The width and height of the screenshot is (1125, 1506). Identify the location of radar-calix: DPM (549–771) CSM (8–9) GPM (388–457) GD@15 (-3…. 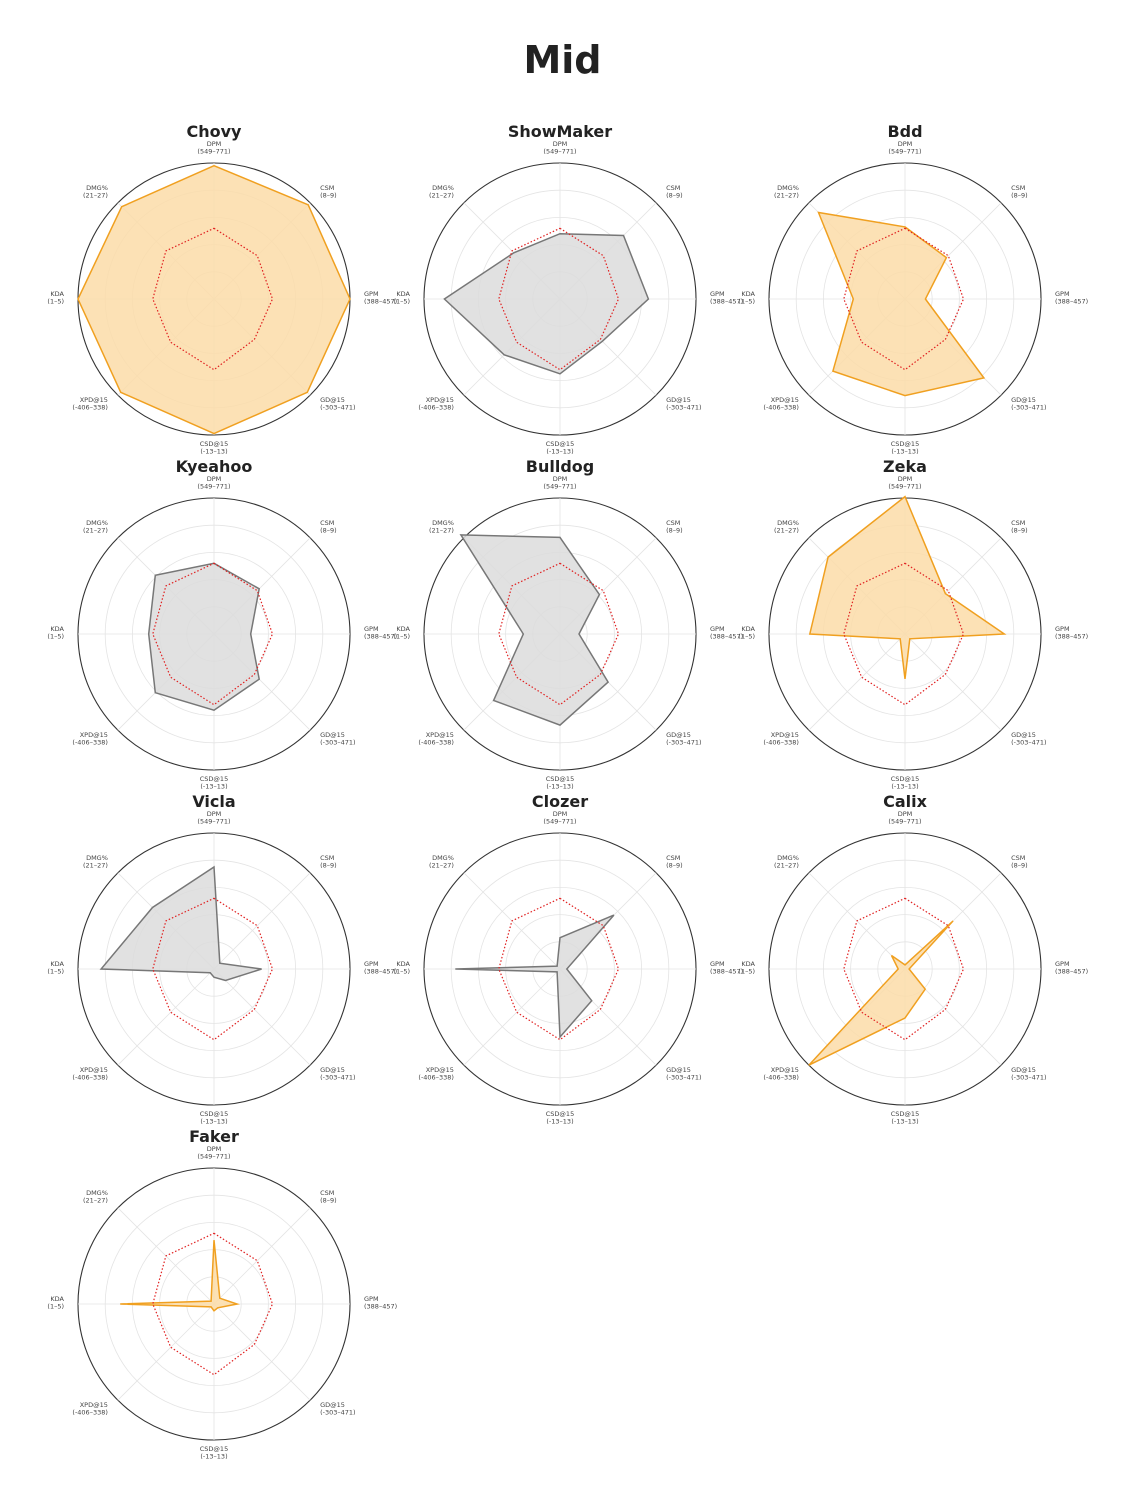
(913, 959).